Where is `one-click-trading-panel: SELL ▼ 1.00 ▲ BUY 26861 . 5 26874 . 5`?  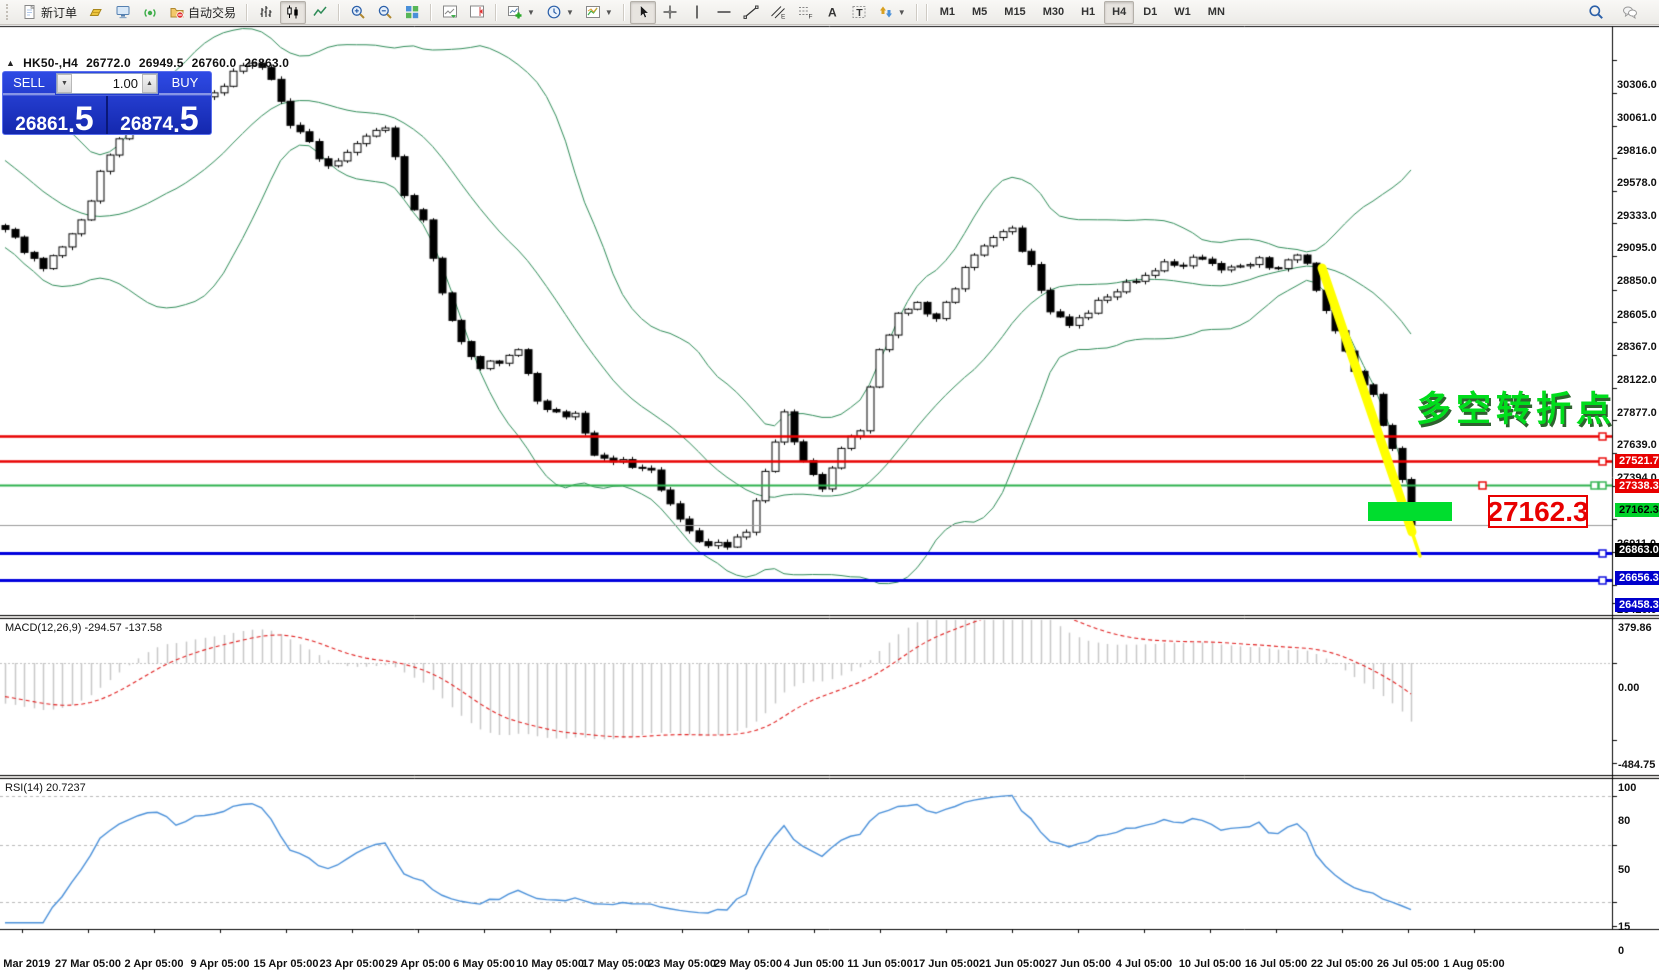 one-click-trading-panel: SELL ▼ 1.00 ▲ BUY 26861 . 5 26874 . 5 is located at coordinates (107, 103).